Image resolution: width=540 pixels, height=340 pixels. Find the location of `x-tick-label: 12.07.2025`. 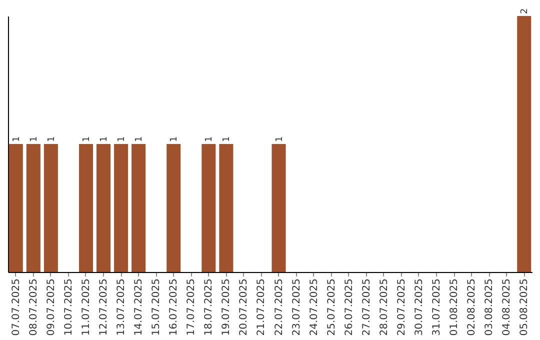

x-tick-label: 12.07.2025 is located at coordinates (104, 307).